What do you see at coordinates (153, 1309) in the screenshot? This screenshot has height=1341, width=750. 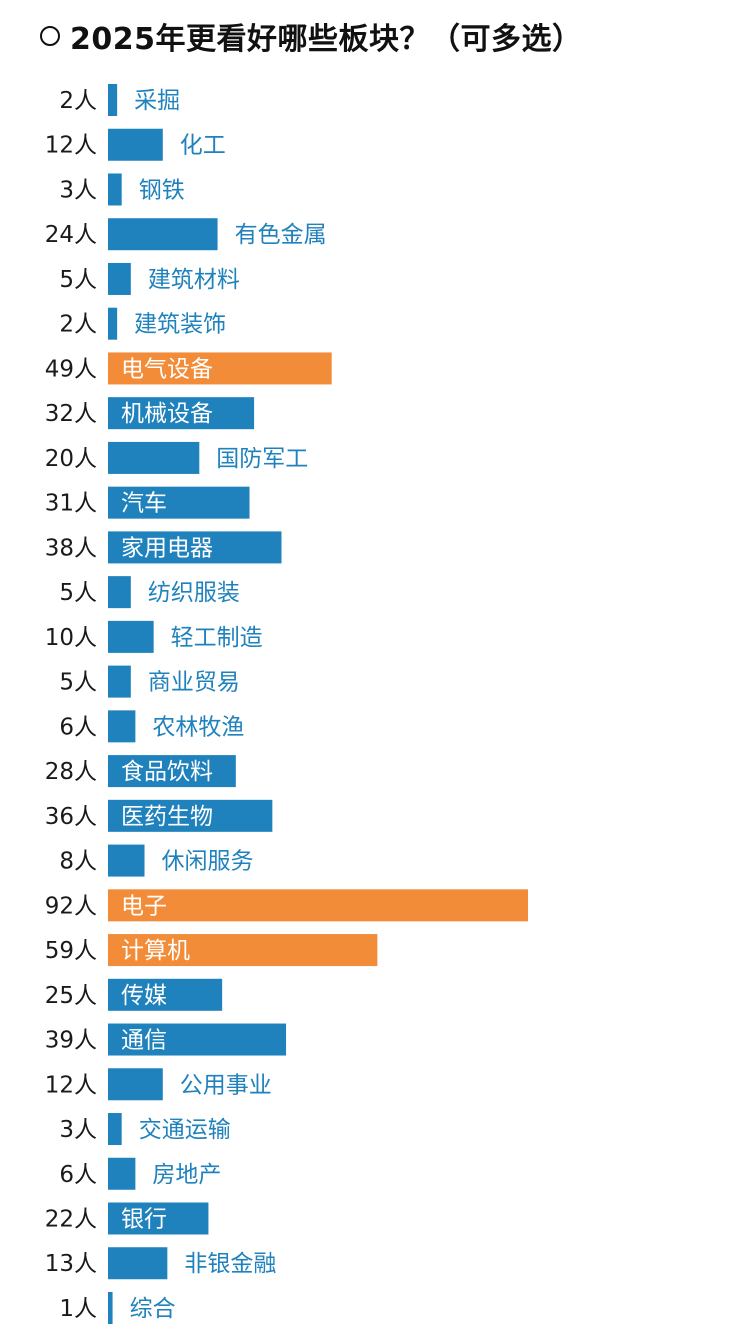 I see `category-label: 综合` at bounding box center [153, 1309].